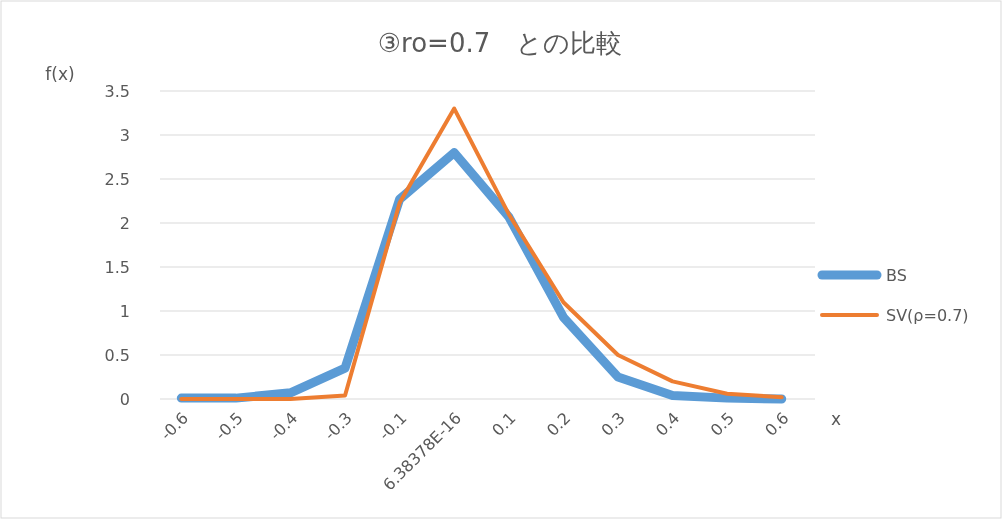  I want to click on x-tick-label: 0.3, so click(613, 424).